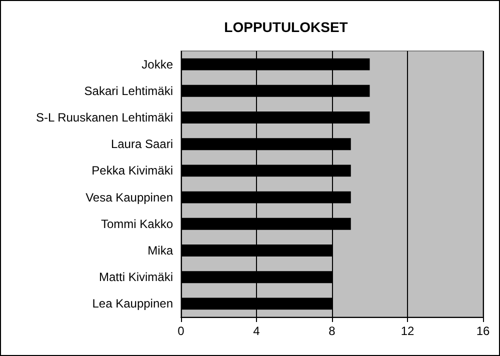 The height and width of the screenshot is (356, 500). Describe the element at coordinates (181, 331) in the screenshot. I see `x-tick-label: 0` at that location.